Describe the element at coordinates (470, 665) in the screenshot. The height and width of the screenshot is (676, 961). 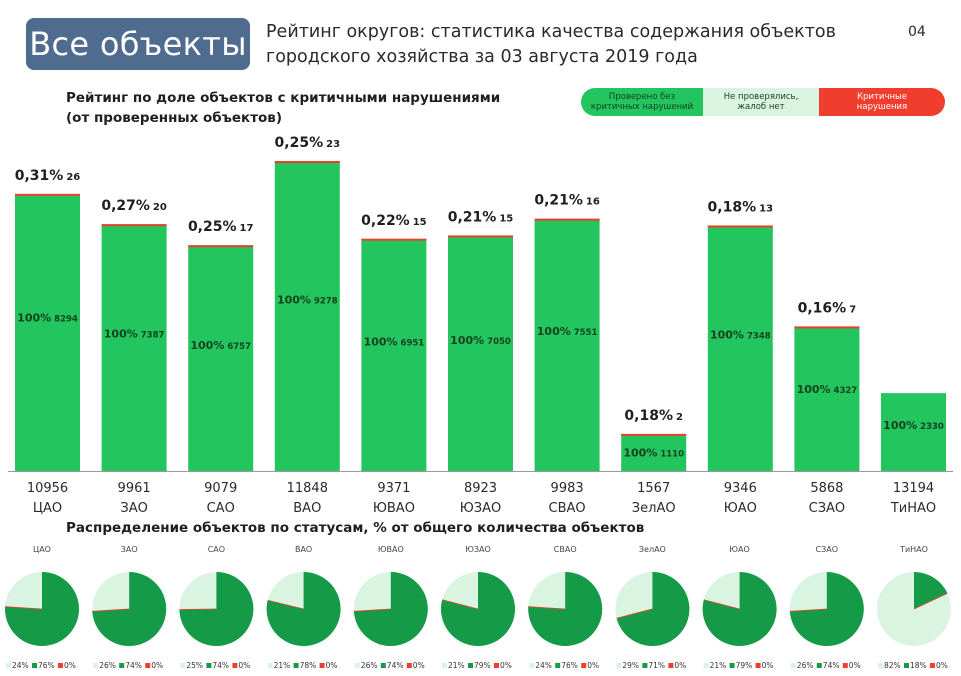
I see `pie-5-legend-swatch-checked` at that location.